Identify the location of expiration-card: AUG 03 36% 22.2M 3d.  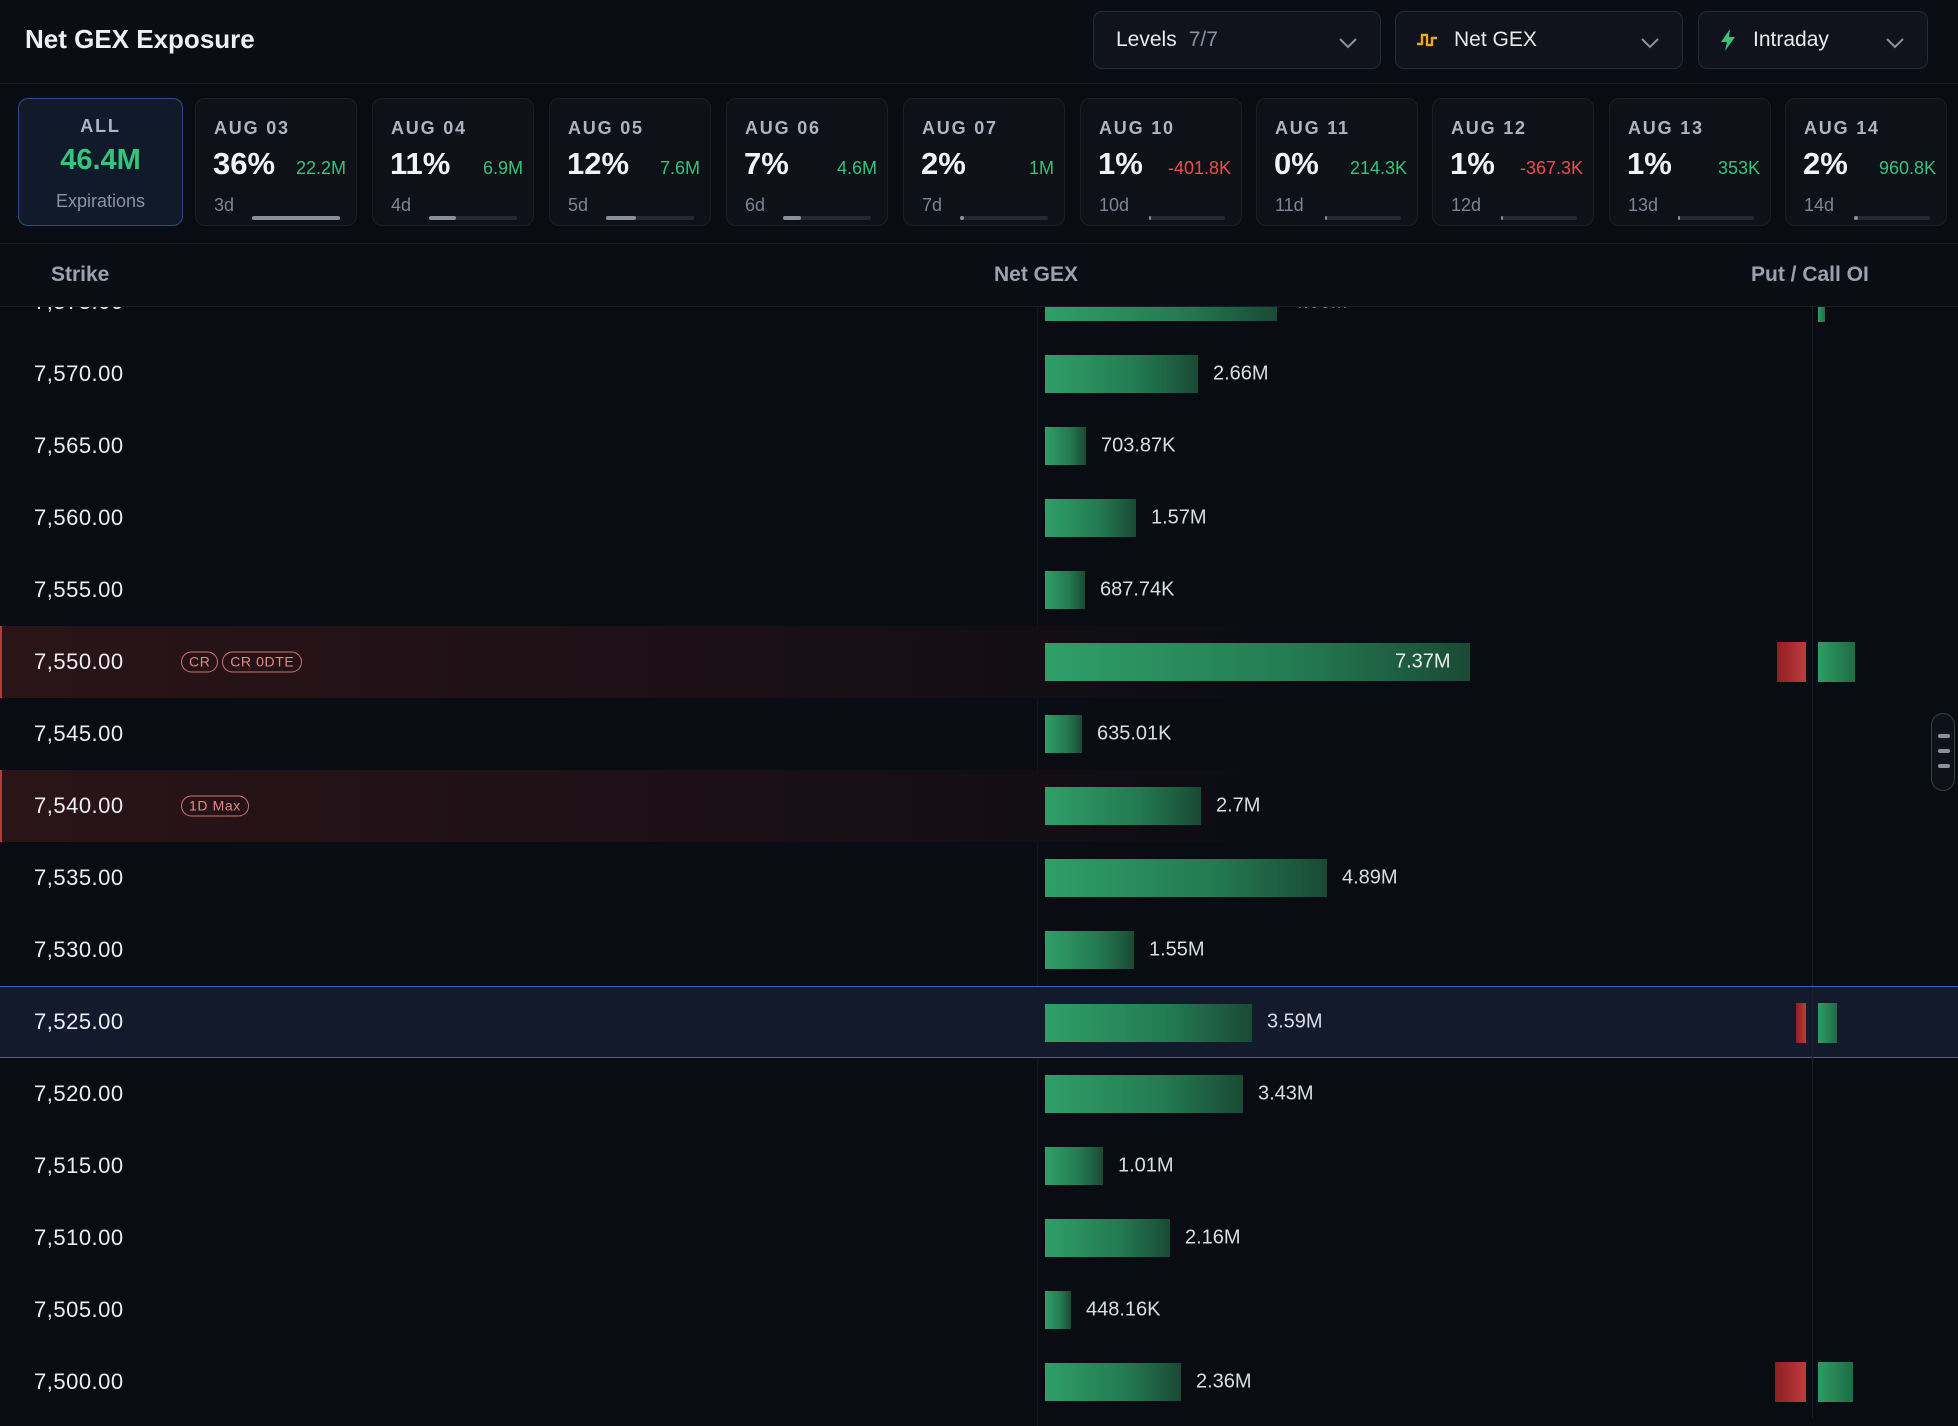
(276, 162).